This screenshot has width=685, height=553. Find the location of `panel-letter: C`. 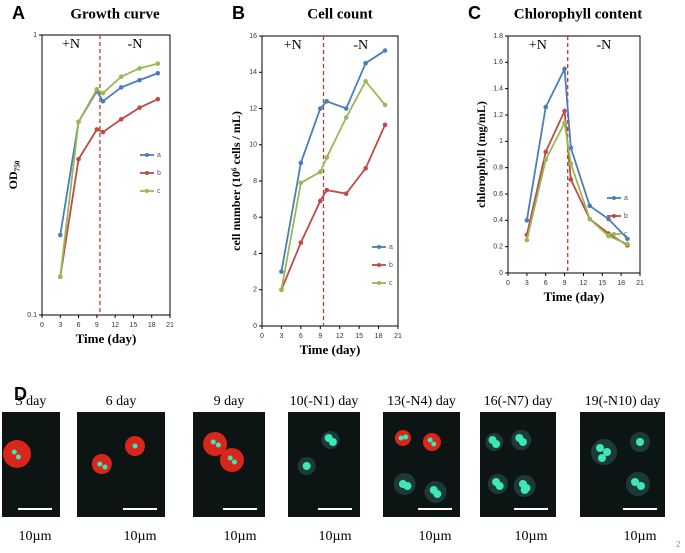

panel-letter: C is located at coordinates (474, 13).